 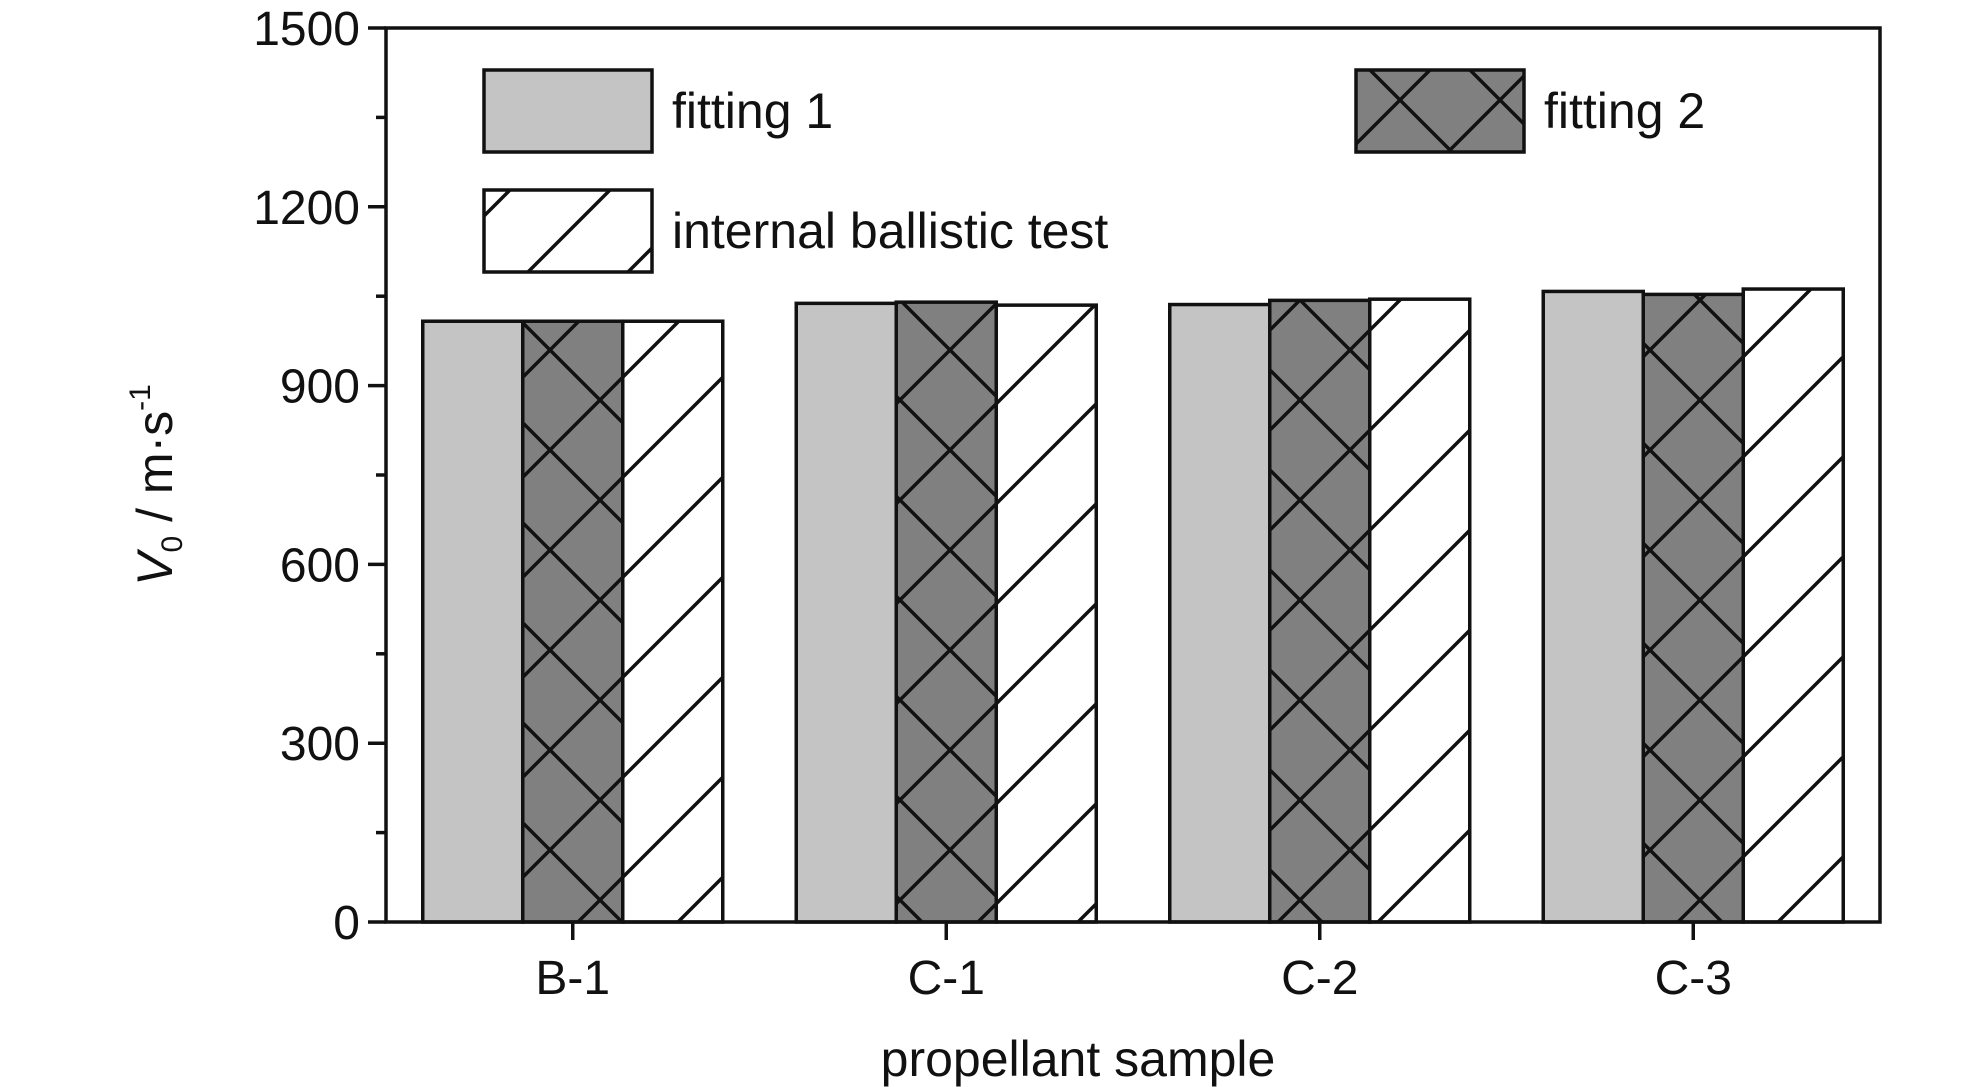 I want to click on y-axis-title: V0 / m·s-1, so click(x=156, y=485).